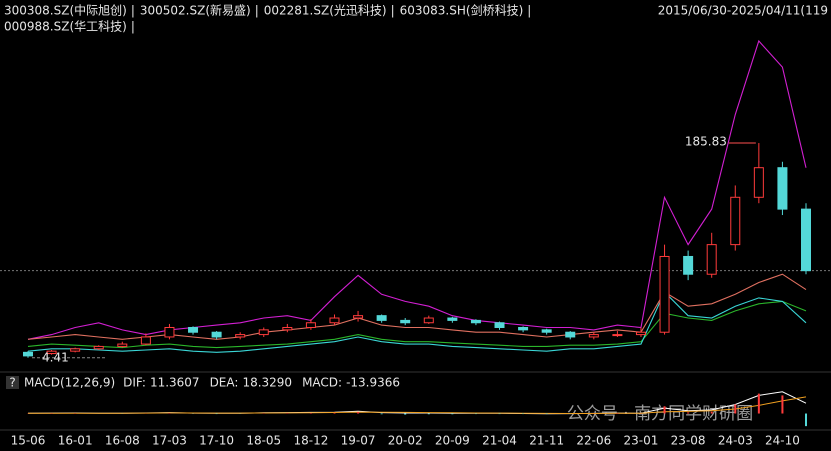  What do you see at coordinates (69, 383) in the screenshot?
I see `macd-title: MACD(12,26,9)` at bounding box center [69, 383].